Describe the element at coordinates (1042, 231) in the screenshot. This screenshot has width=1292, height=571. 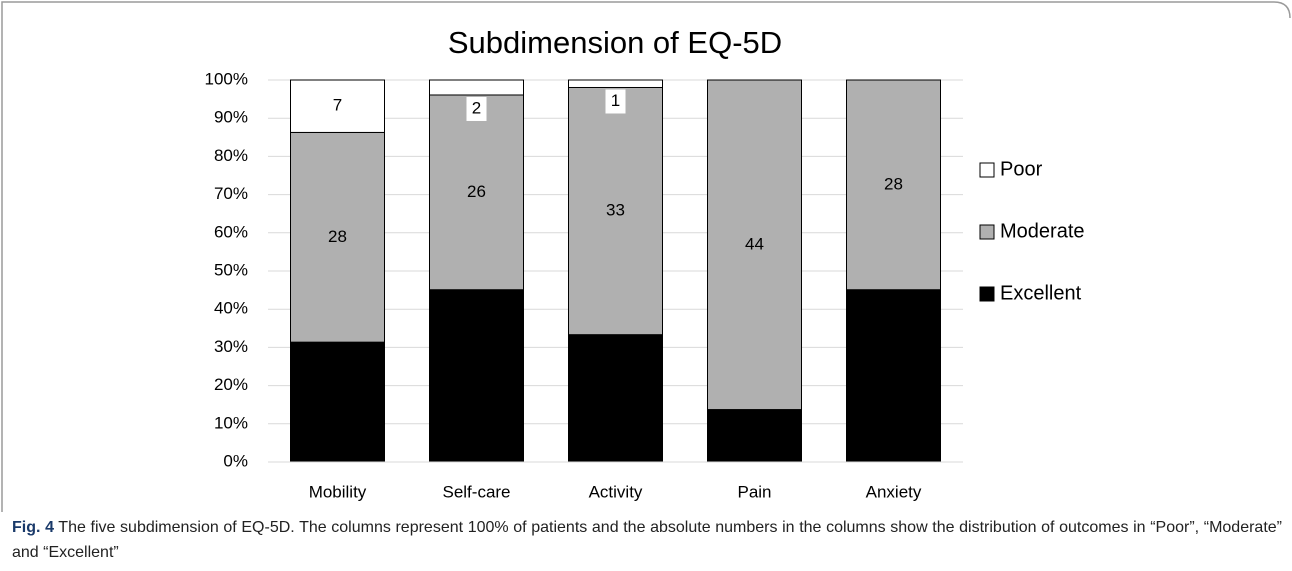
I see `legend-label: Moderate` at that location.